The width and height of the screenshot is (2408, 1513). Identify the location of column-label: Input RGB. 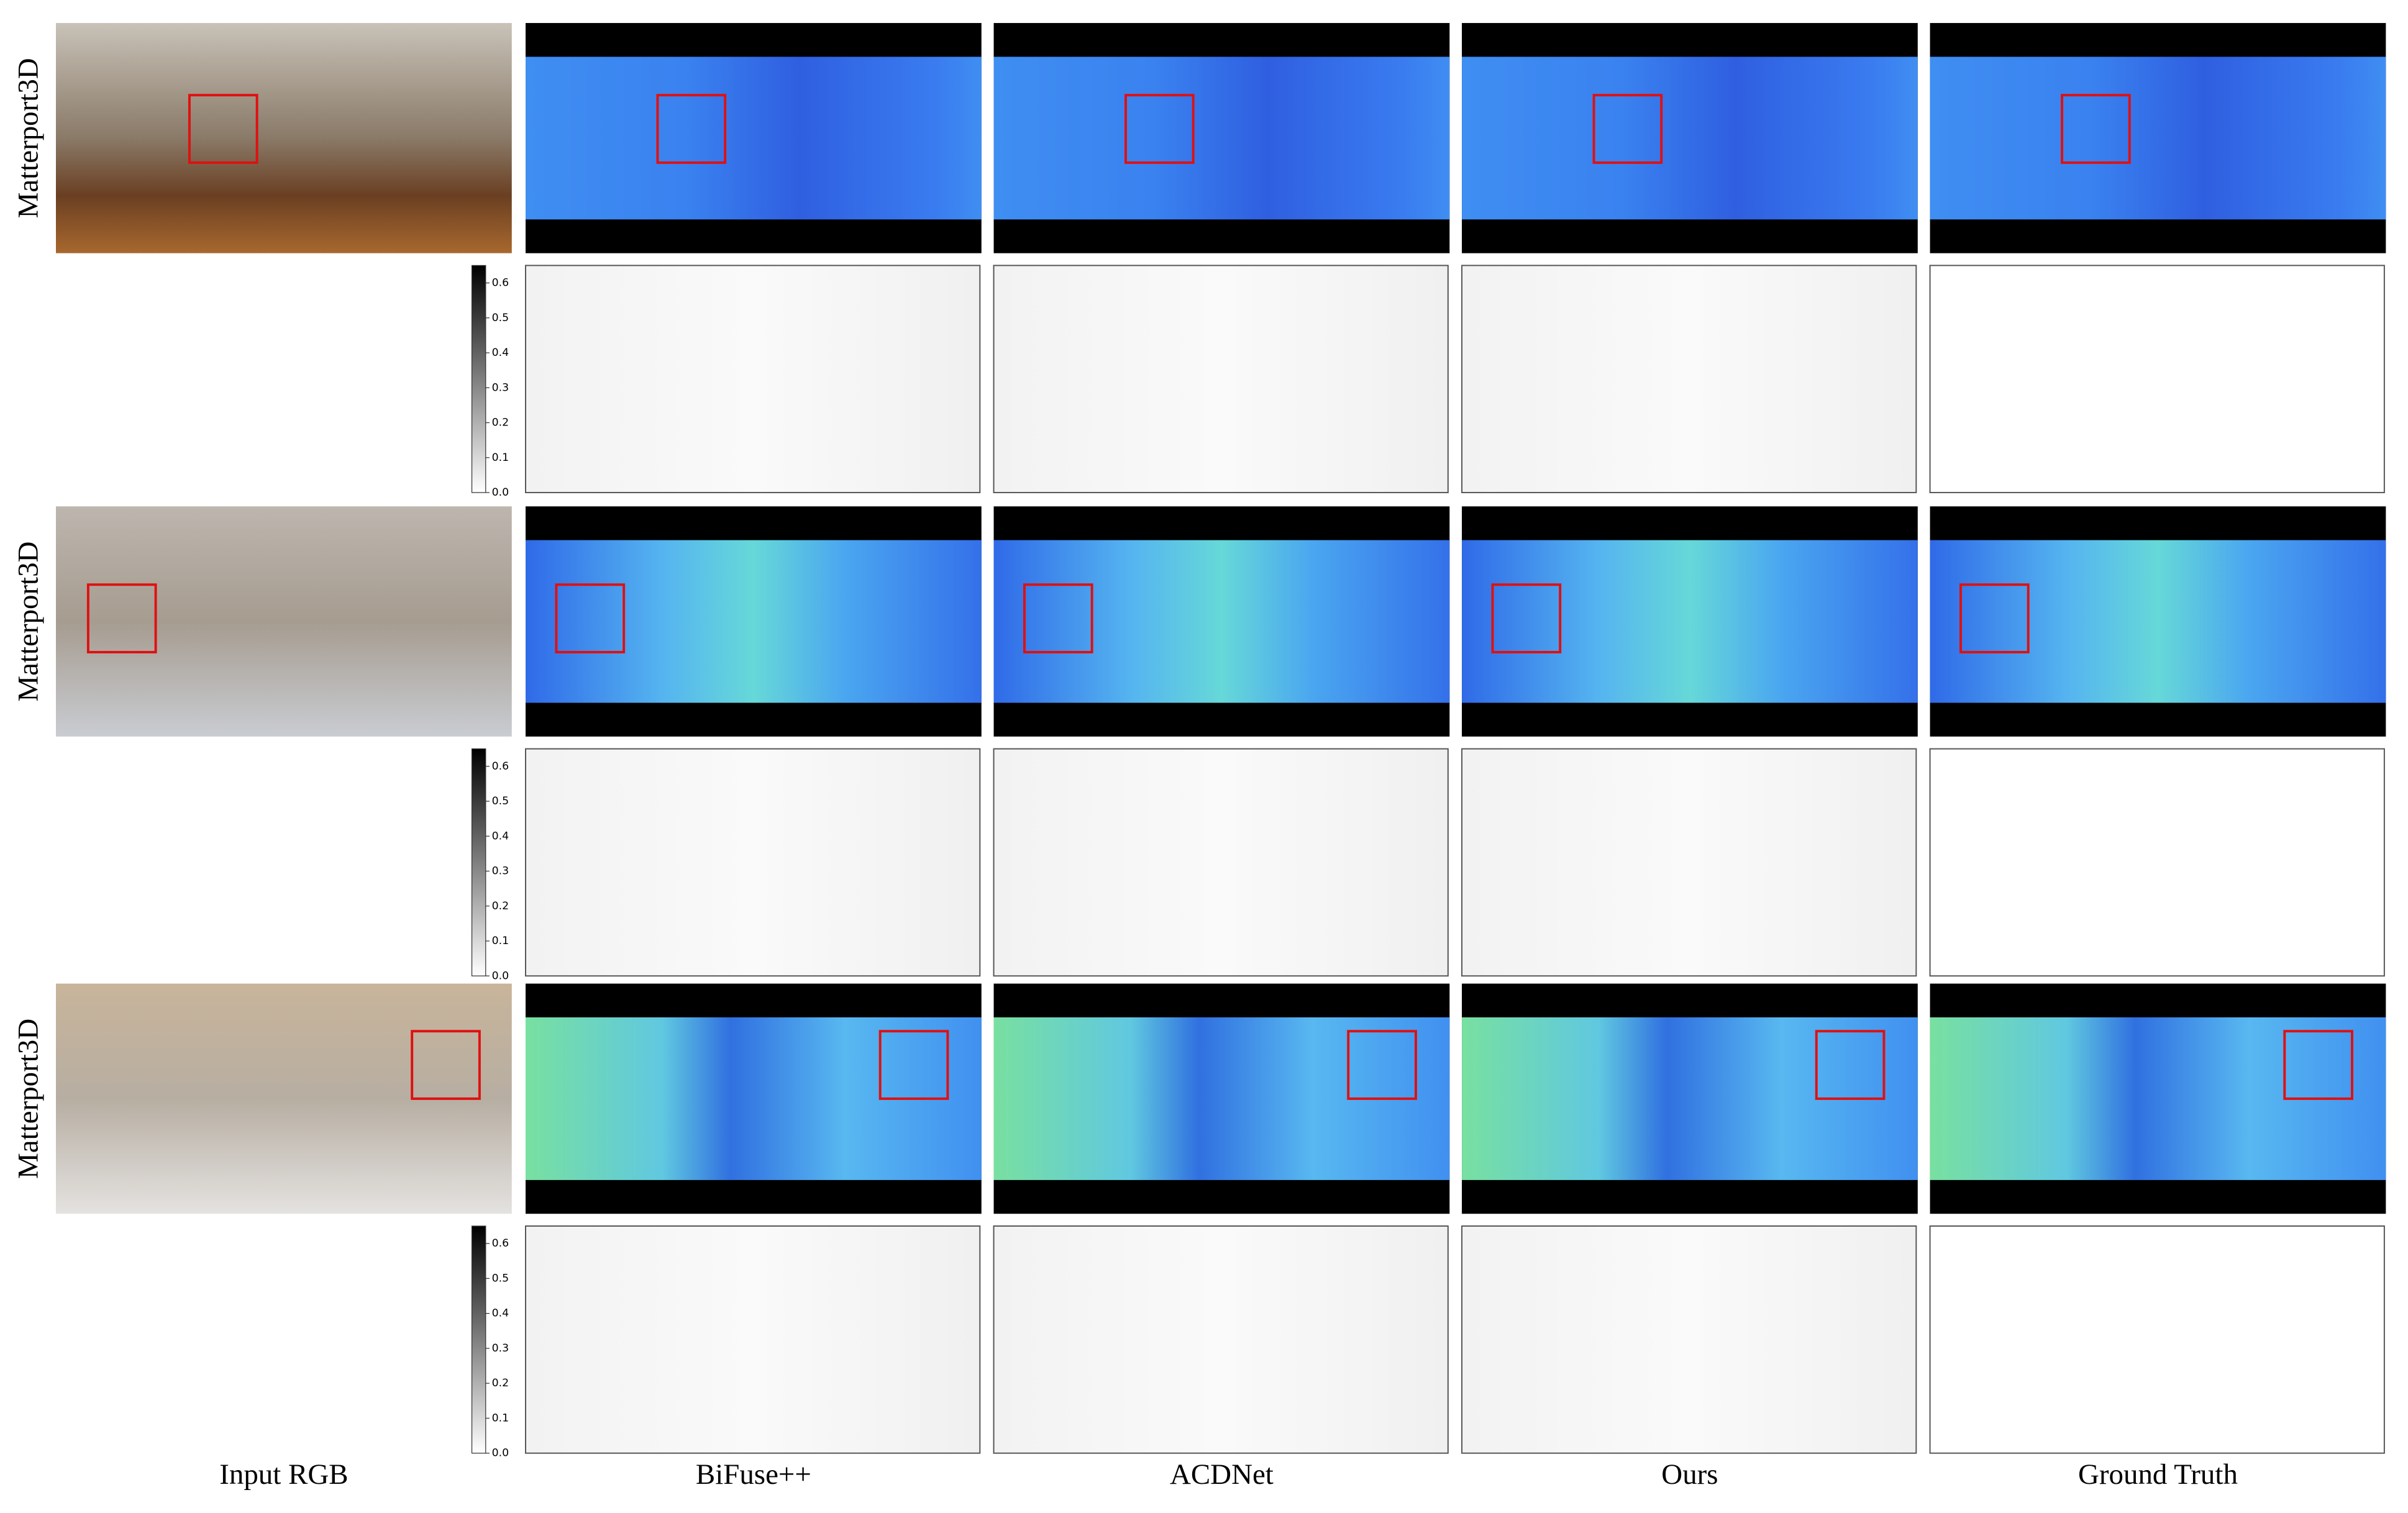
(283, 1474).